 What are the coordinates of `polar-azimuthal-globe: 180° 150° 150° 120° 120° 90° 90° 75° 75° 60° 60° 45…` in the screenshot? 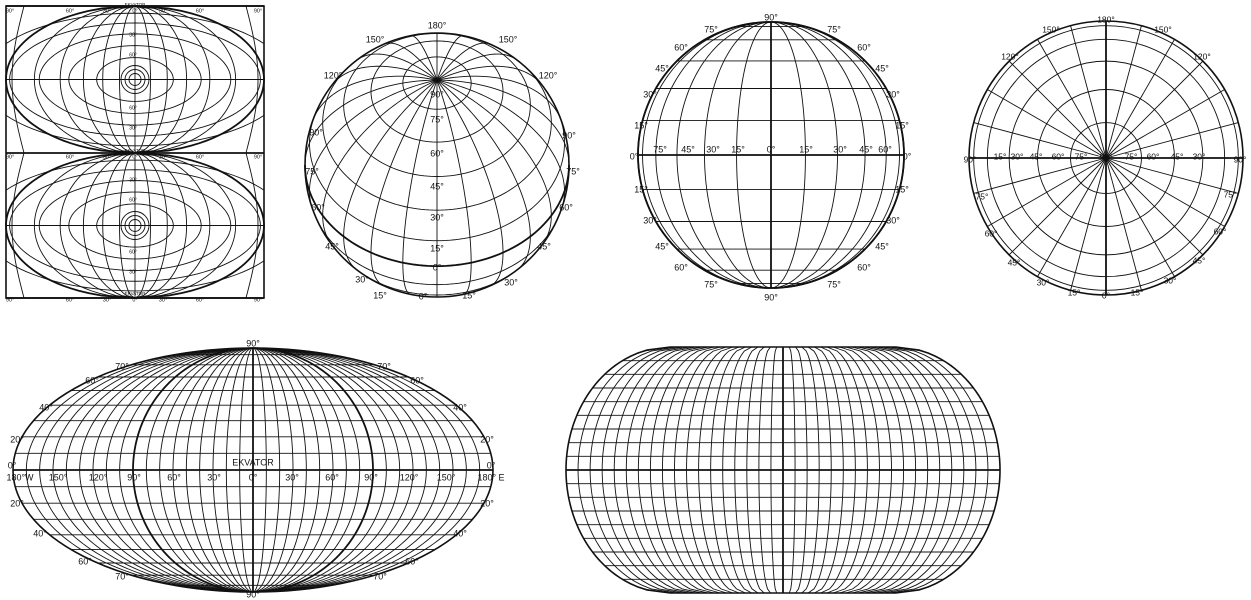 It's located at (1105, 157).